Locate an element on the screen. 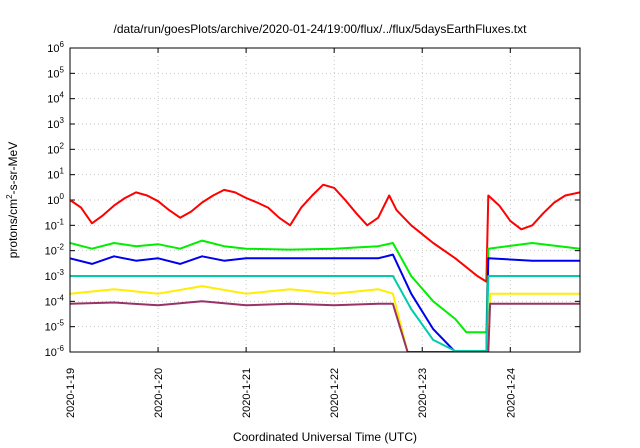  x-tick-label: 2020-1-19 is located at coordinates (71, 393).